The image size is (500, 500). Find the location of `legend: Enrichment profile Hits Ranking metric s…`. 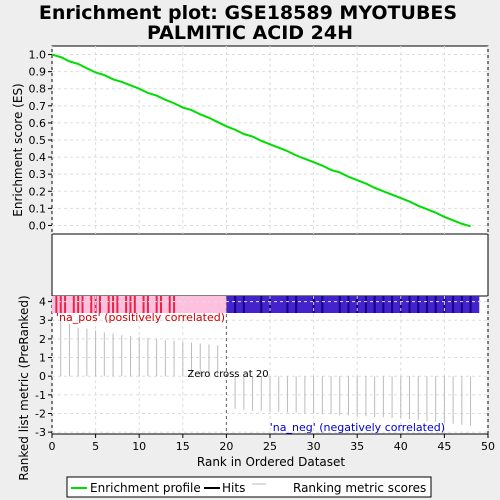

legend: Enrichment profile Hits Ranking metric s… is located at coordinates (249, 487).